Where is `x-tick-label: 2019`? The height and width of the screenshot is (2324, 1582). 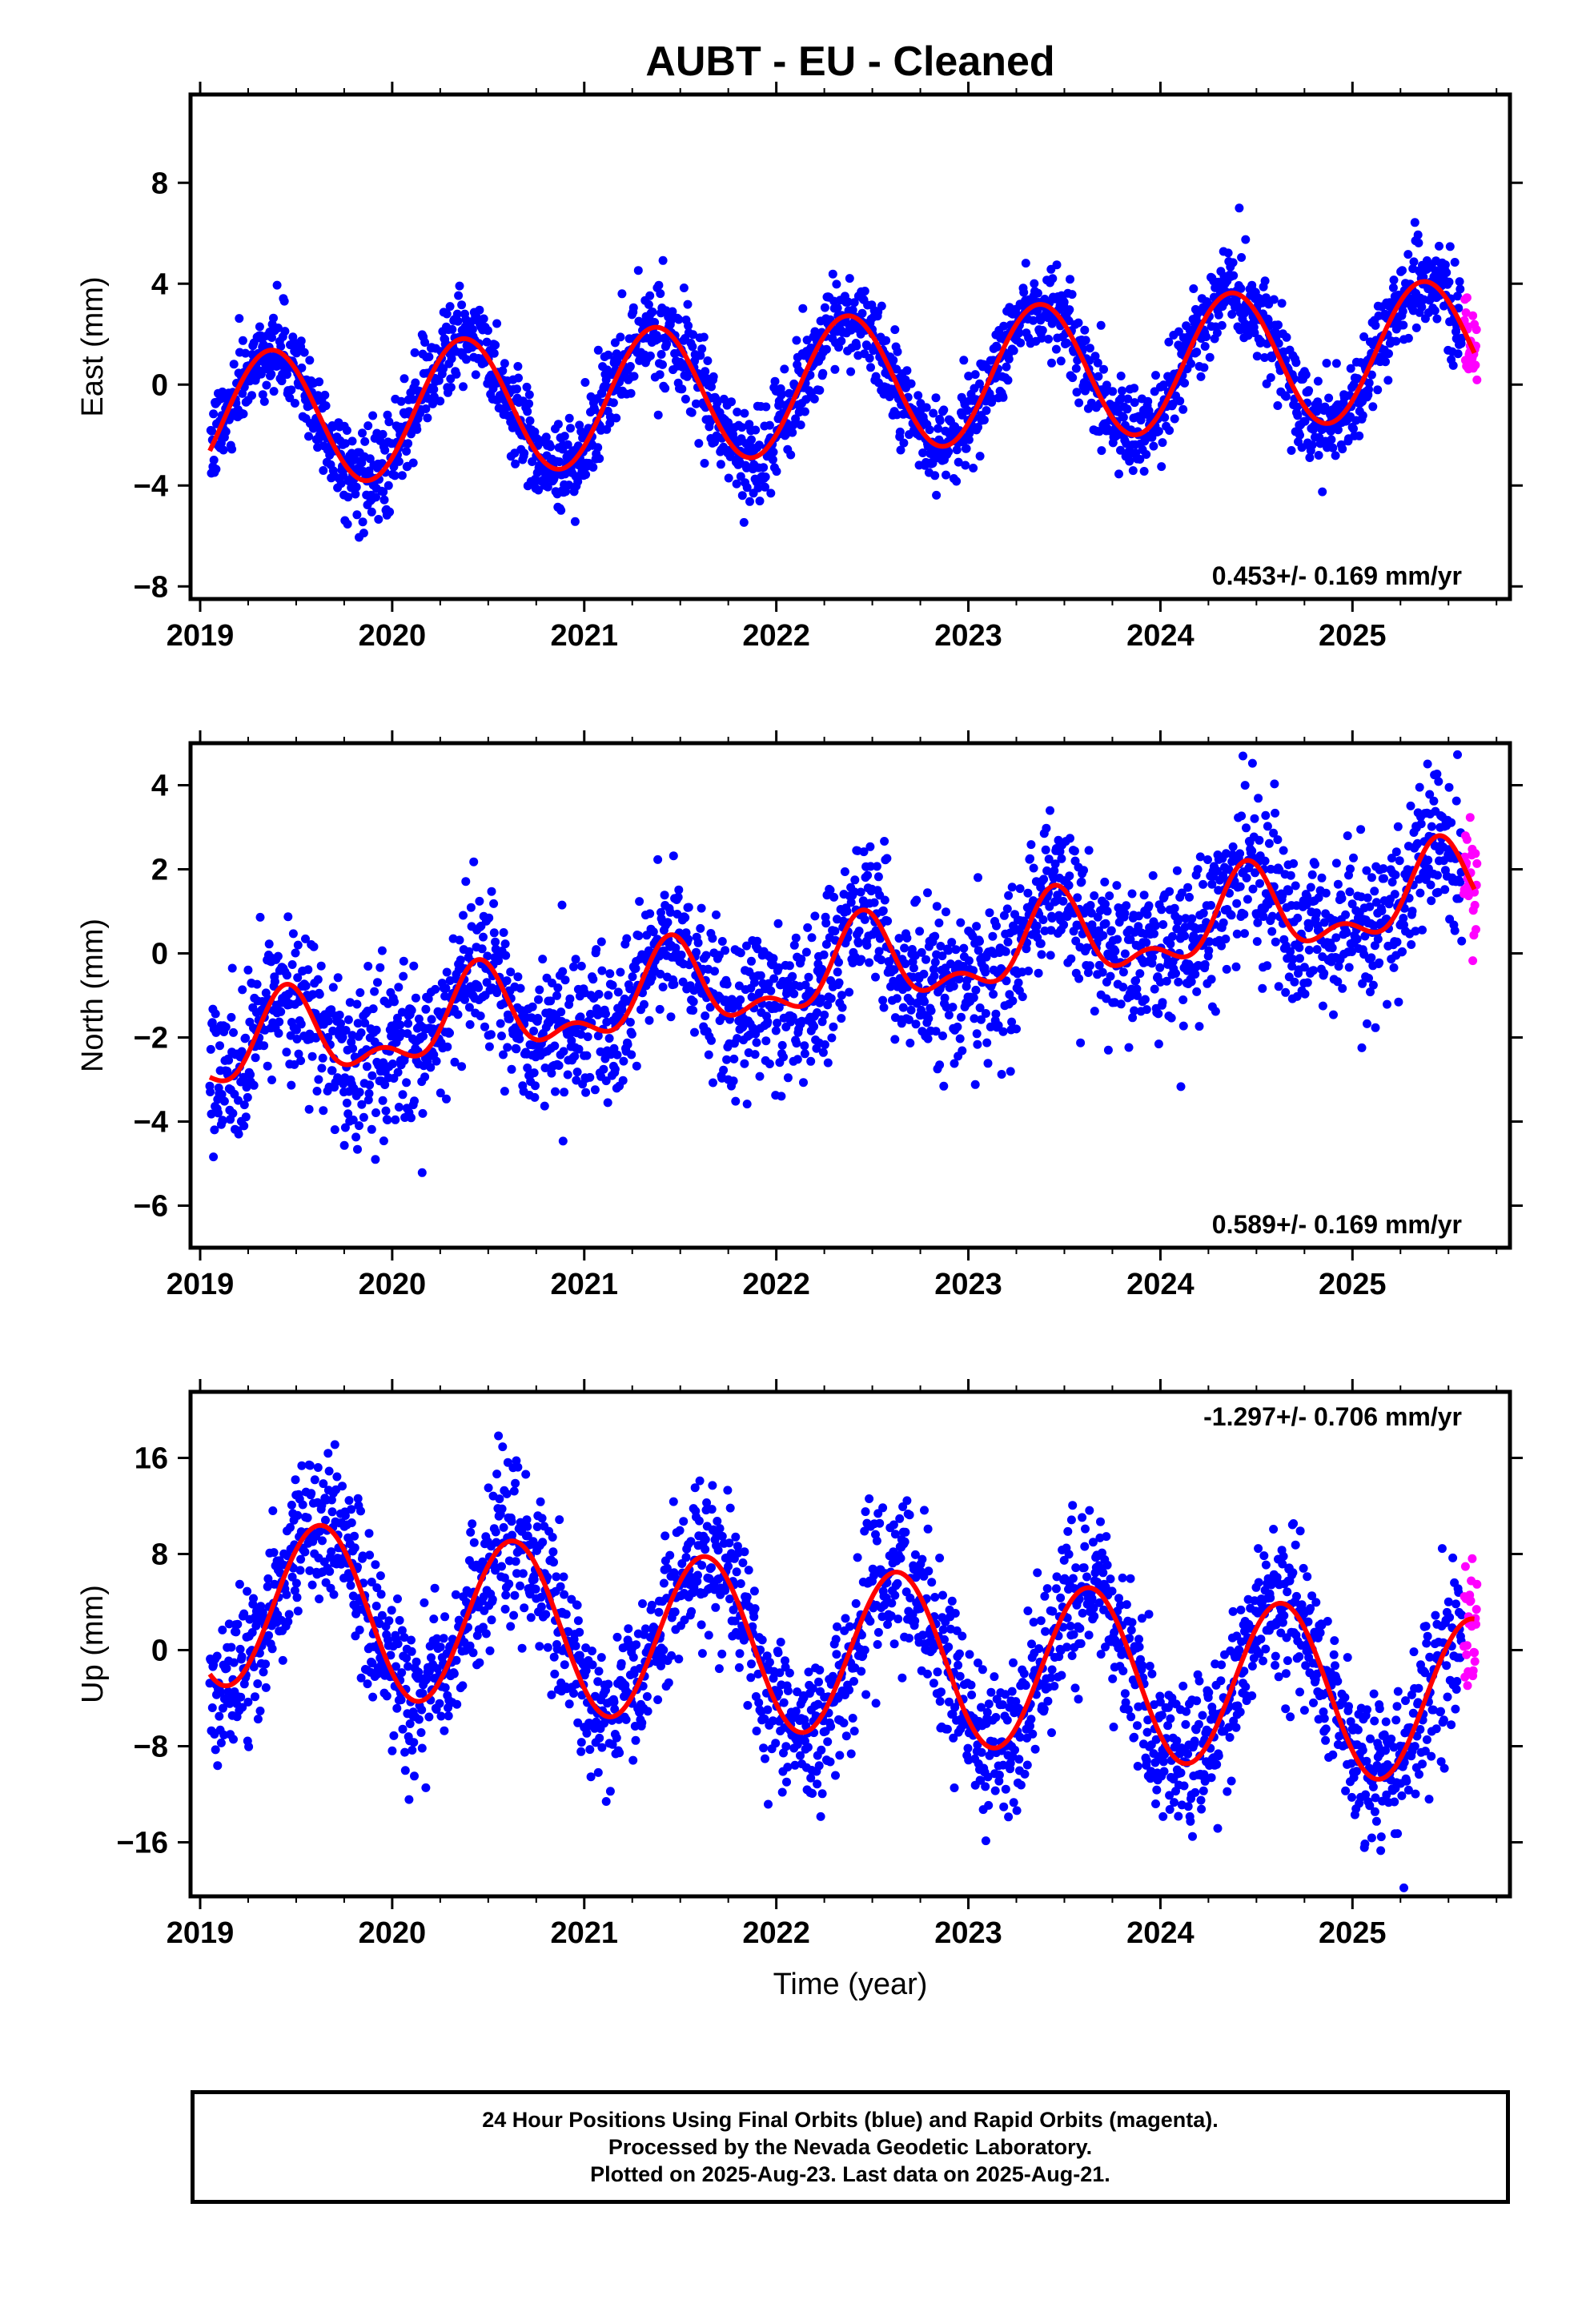
x-tick-label: 2019 is located at coordinates (201, 1284).